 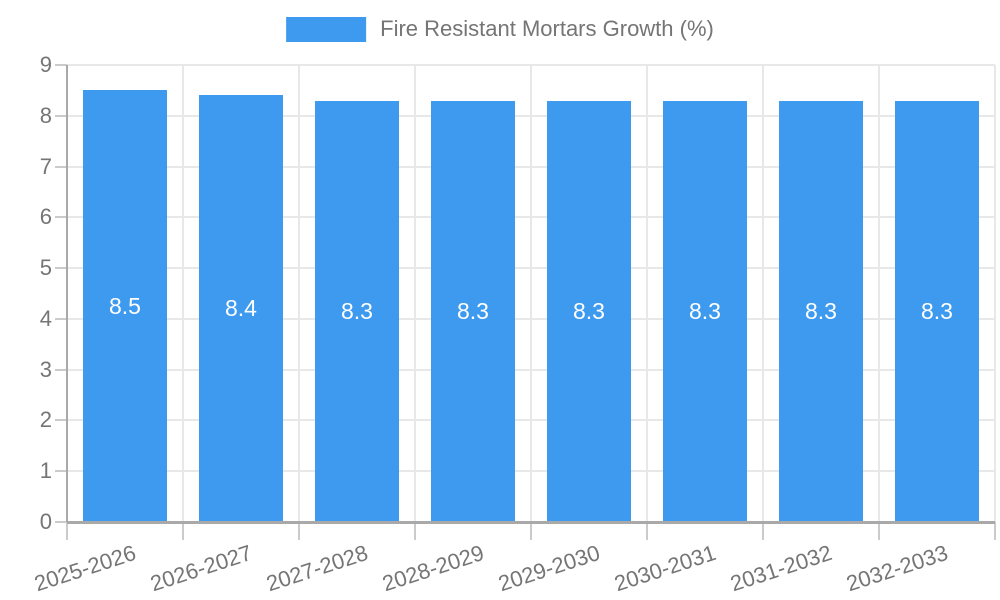 What do you see at coordinates (84, 568) in the screenshot?
I see `x-tick-label: 2025-2026` at bounding box center [84, 568].